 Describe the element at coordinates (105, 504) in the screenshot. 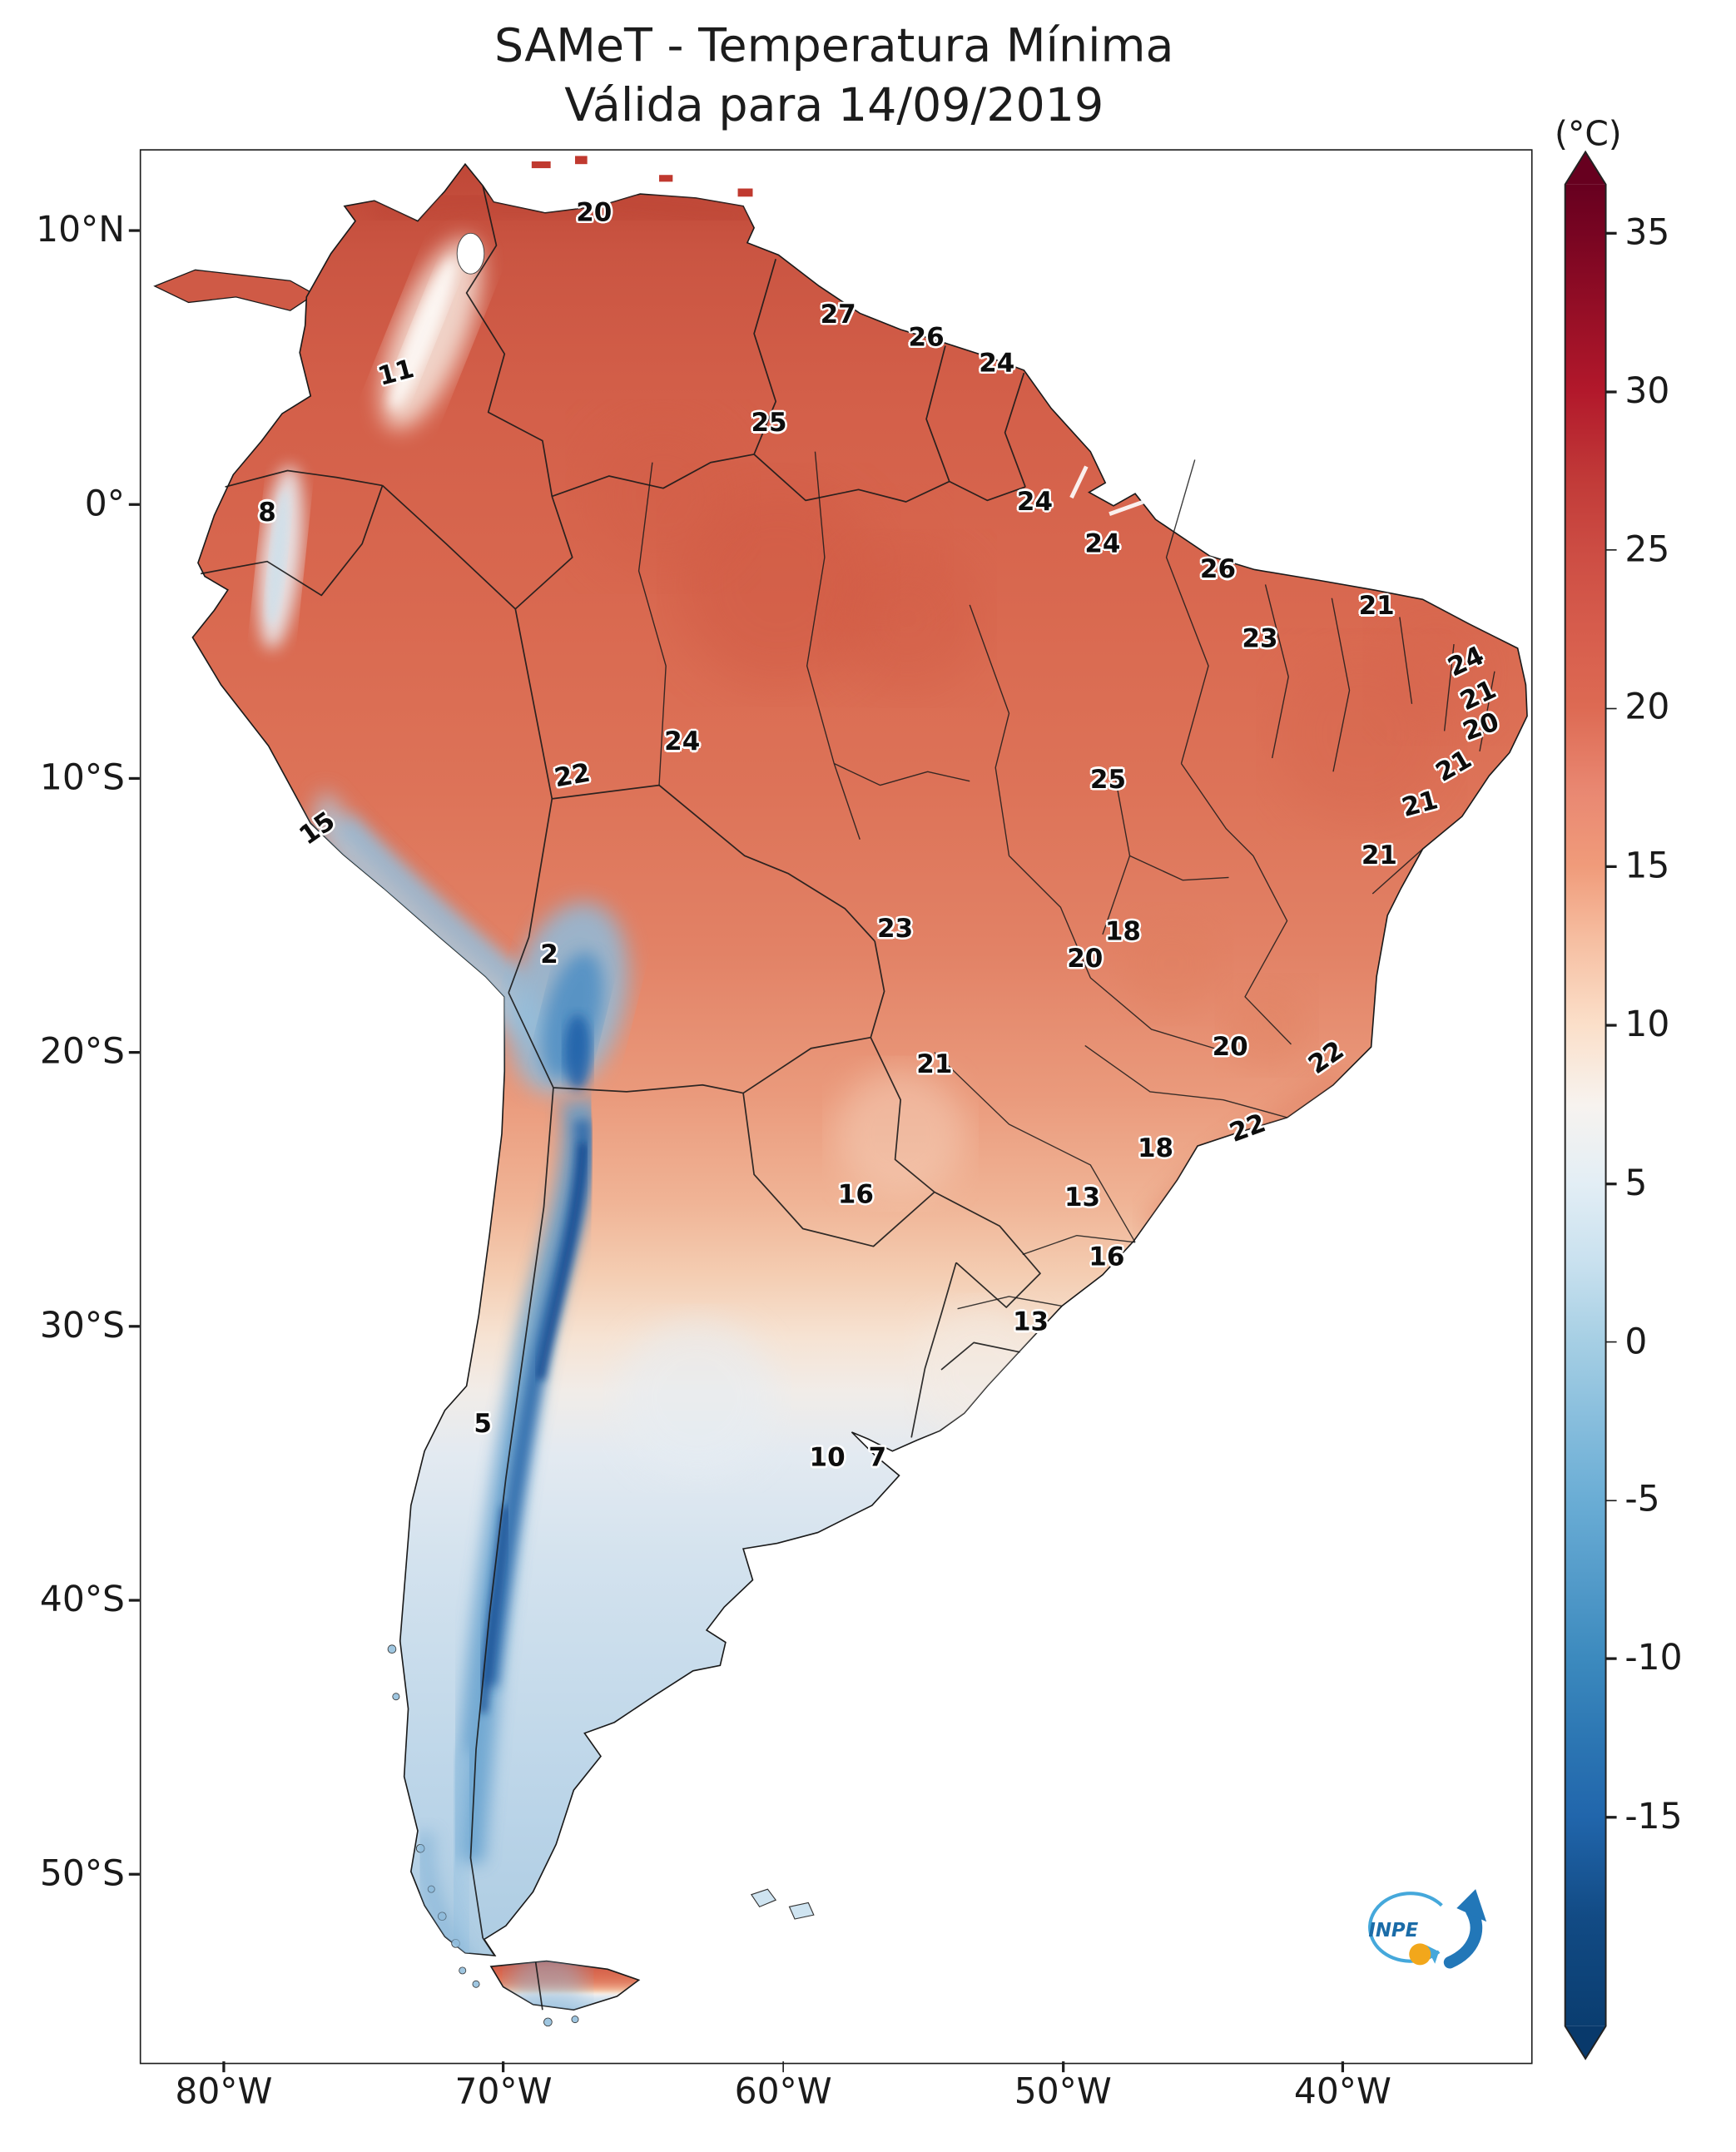

I see `lat-tick-label: 0°` at that location.